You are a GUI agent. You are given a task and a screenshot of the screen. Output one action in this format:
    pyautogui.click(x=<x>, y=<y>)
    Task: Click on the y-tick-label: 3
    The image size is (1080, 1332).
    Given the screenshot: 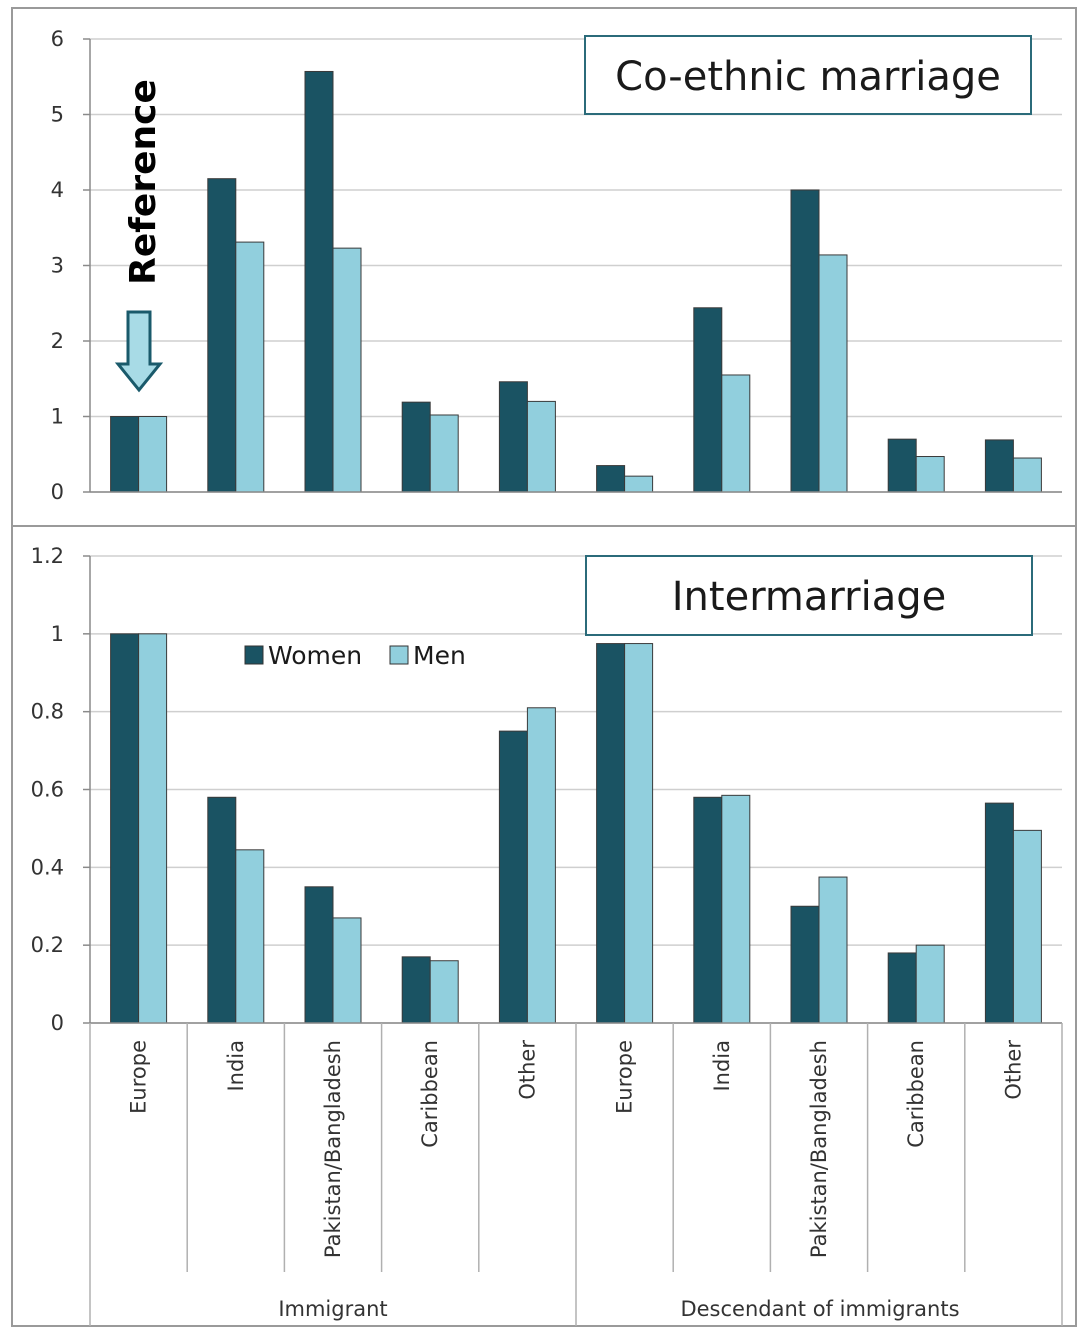 What is the action you would take?
    pyautogui.click(x=57, y=266)
    